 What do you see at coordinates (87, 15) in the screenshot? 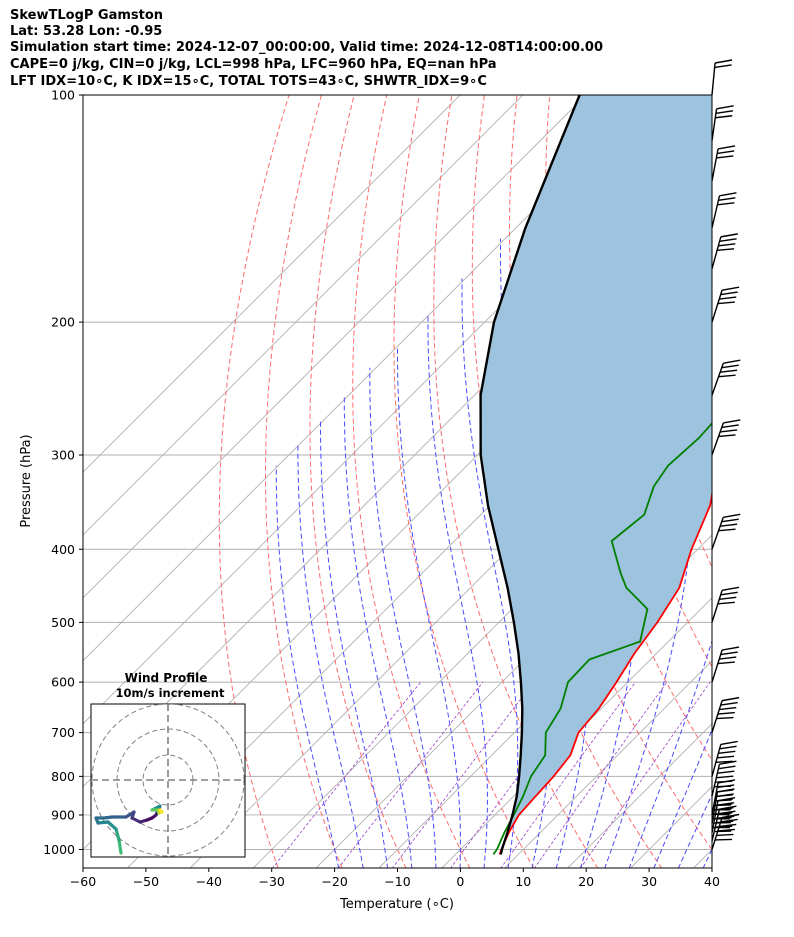
I see `chart-title: SkewTLogP Gamston` at bounding box center [87, 15].